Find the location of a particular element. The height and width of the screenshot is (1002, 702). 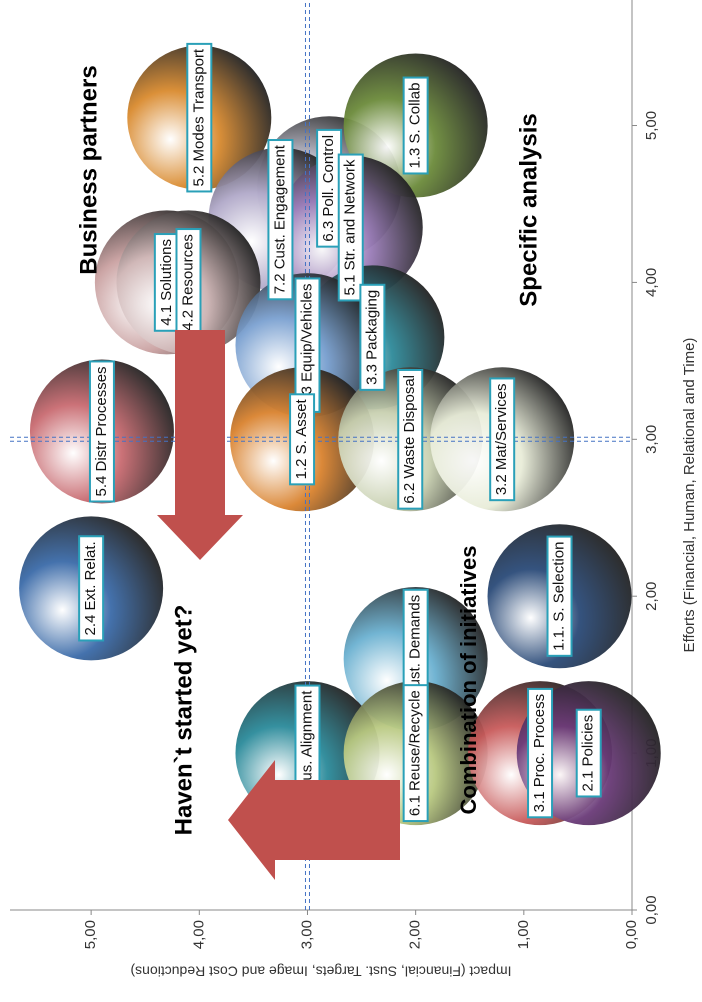

bubble-label: 2.4 Ext. Relat. is located at coordinates (90, 588).